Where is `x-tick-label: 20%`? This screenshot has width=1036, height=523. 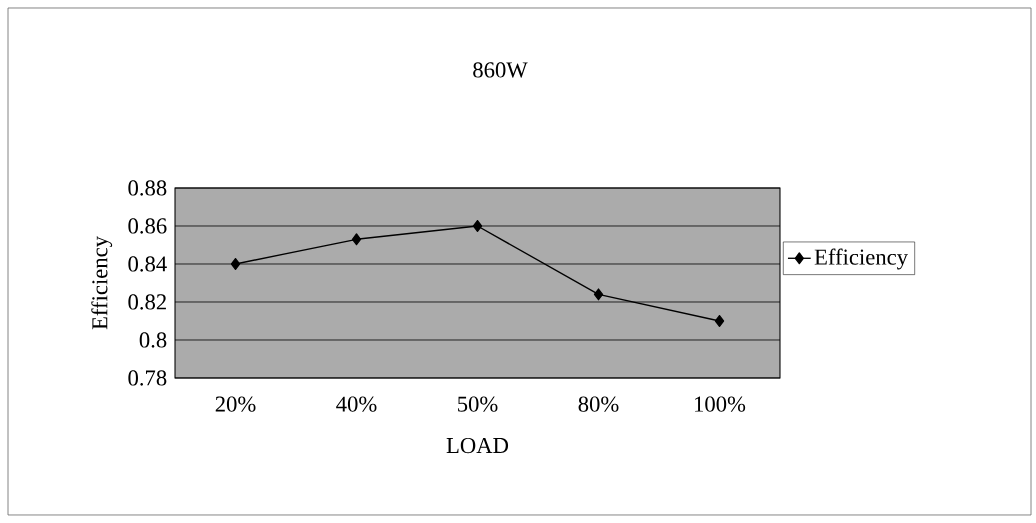 x-tick-label: 20% is located at coordinates (235, 404).